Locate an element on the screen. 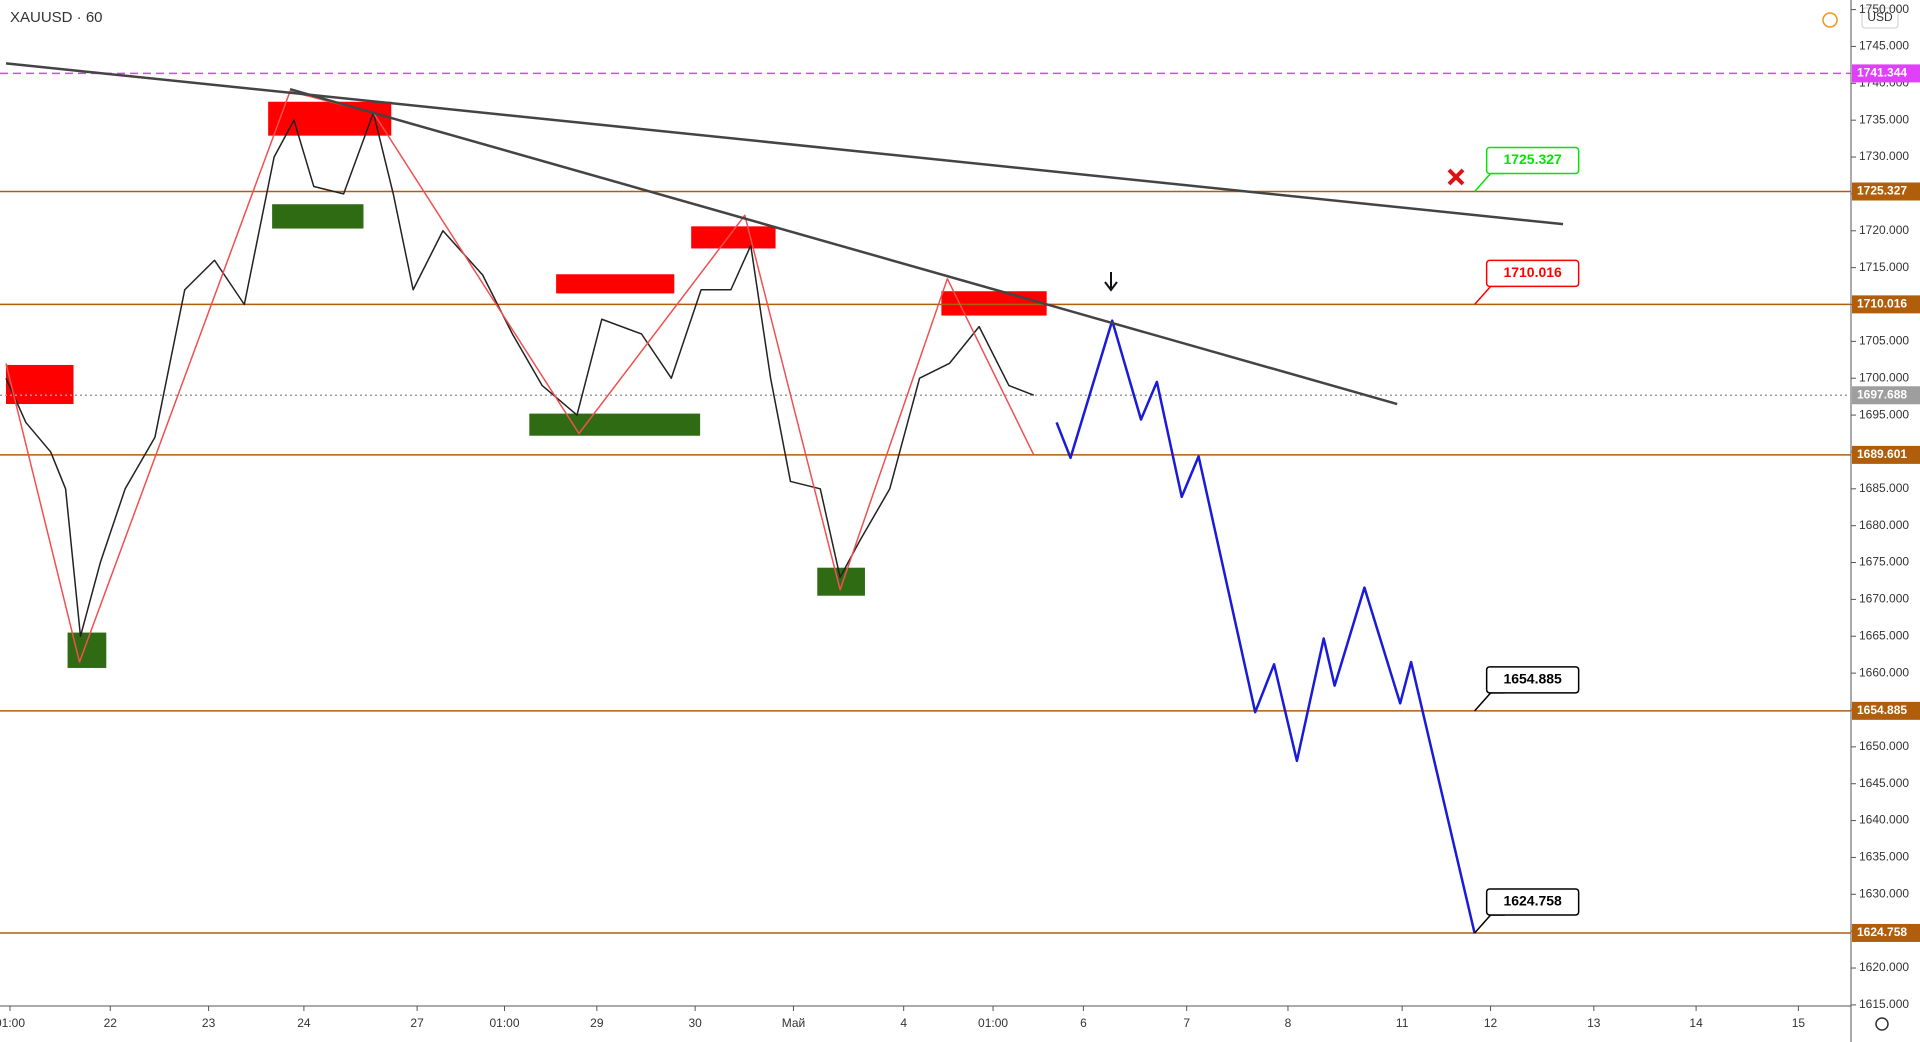 The height and width of the screenshot is (1042, 1920). x-tick-label: 6 is located at coordinates (1083, 1023).